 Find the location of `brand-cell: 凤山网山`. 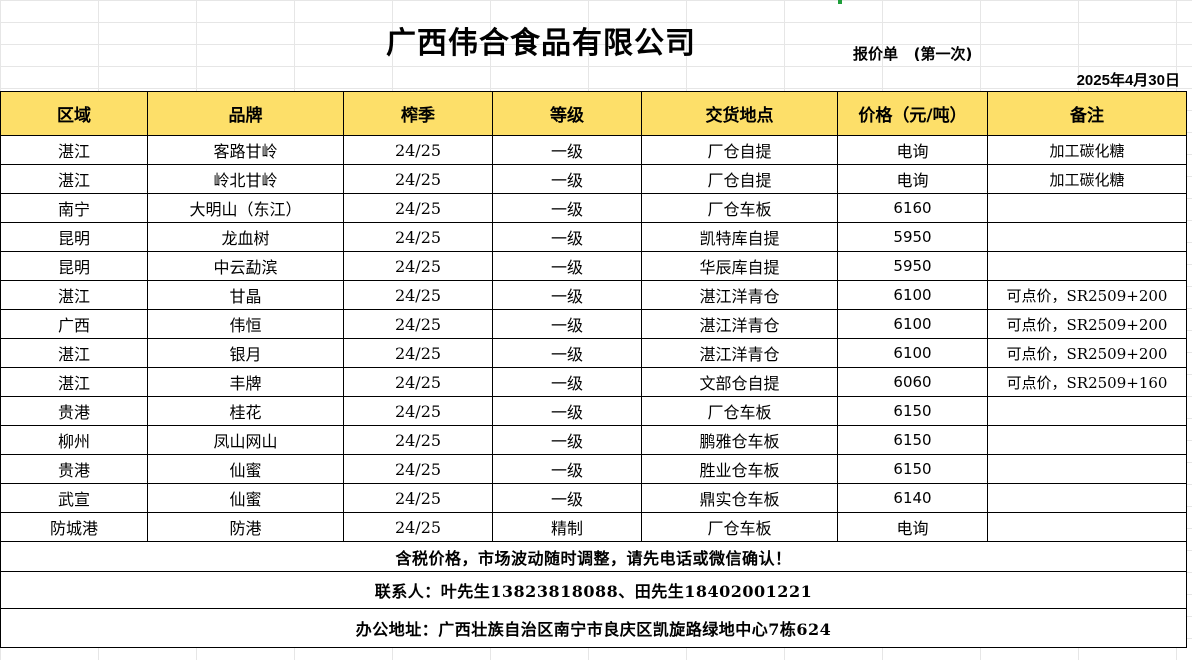

brand-cell: 凤山网山 is located at coordinates (245, 440).